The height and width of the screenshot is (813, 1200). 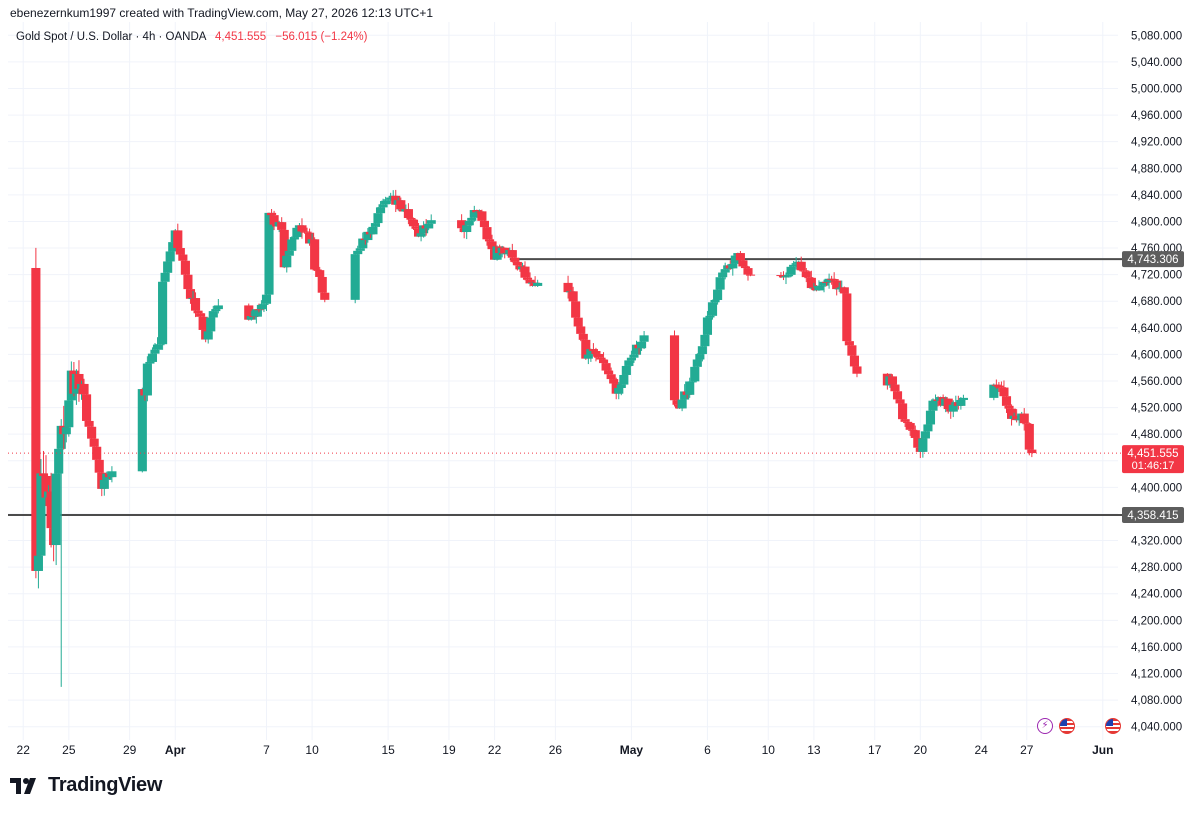 I want to click on bolt-icon: ⚡, so click(x=1045, y=726).